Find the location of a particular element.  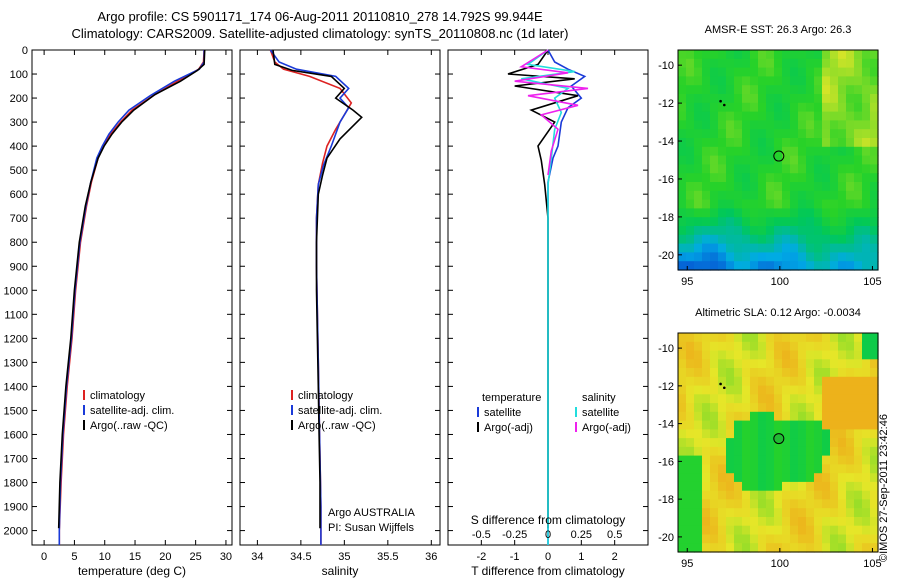

y-tick-label: 500 is located at coordinates (19, 171).